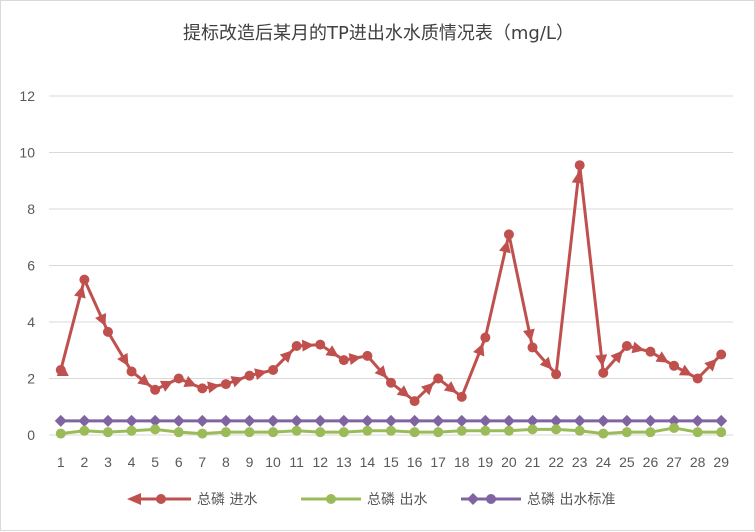 This screenshot has height=532, width=755. I want to click on x-tick-label: 5, so click(155, 462).